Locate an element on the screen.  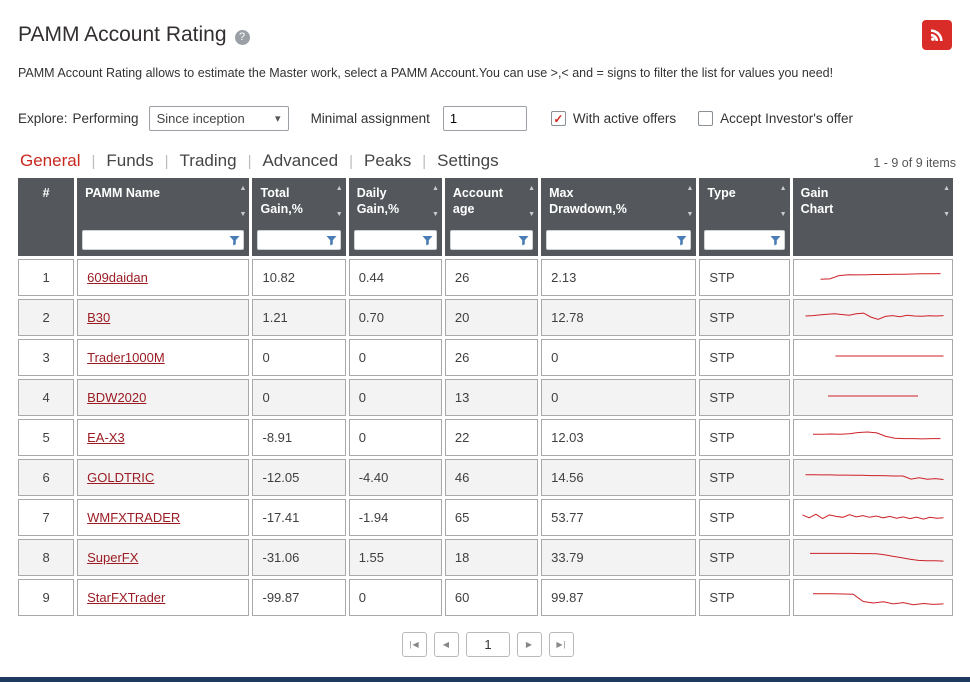
minimal-assignment-input is located at coordinates (484, 118).